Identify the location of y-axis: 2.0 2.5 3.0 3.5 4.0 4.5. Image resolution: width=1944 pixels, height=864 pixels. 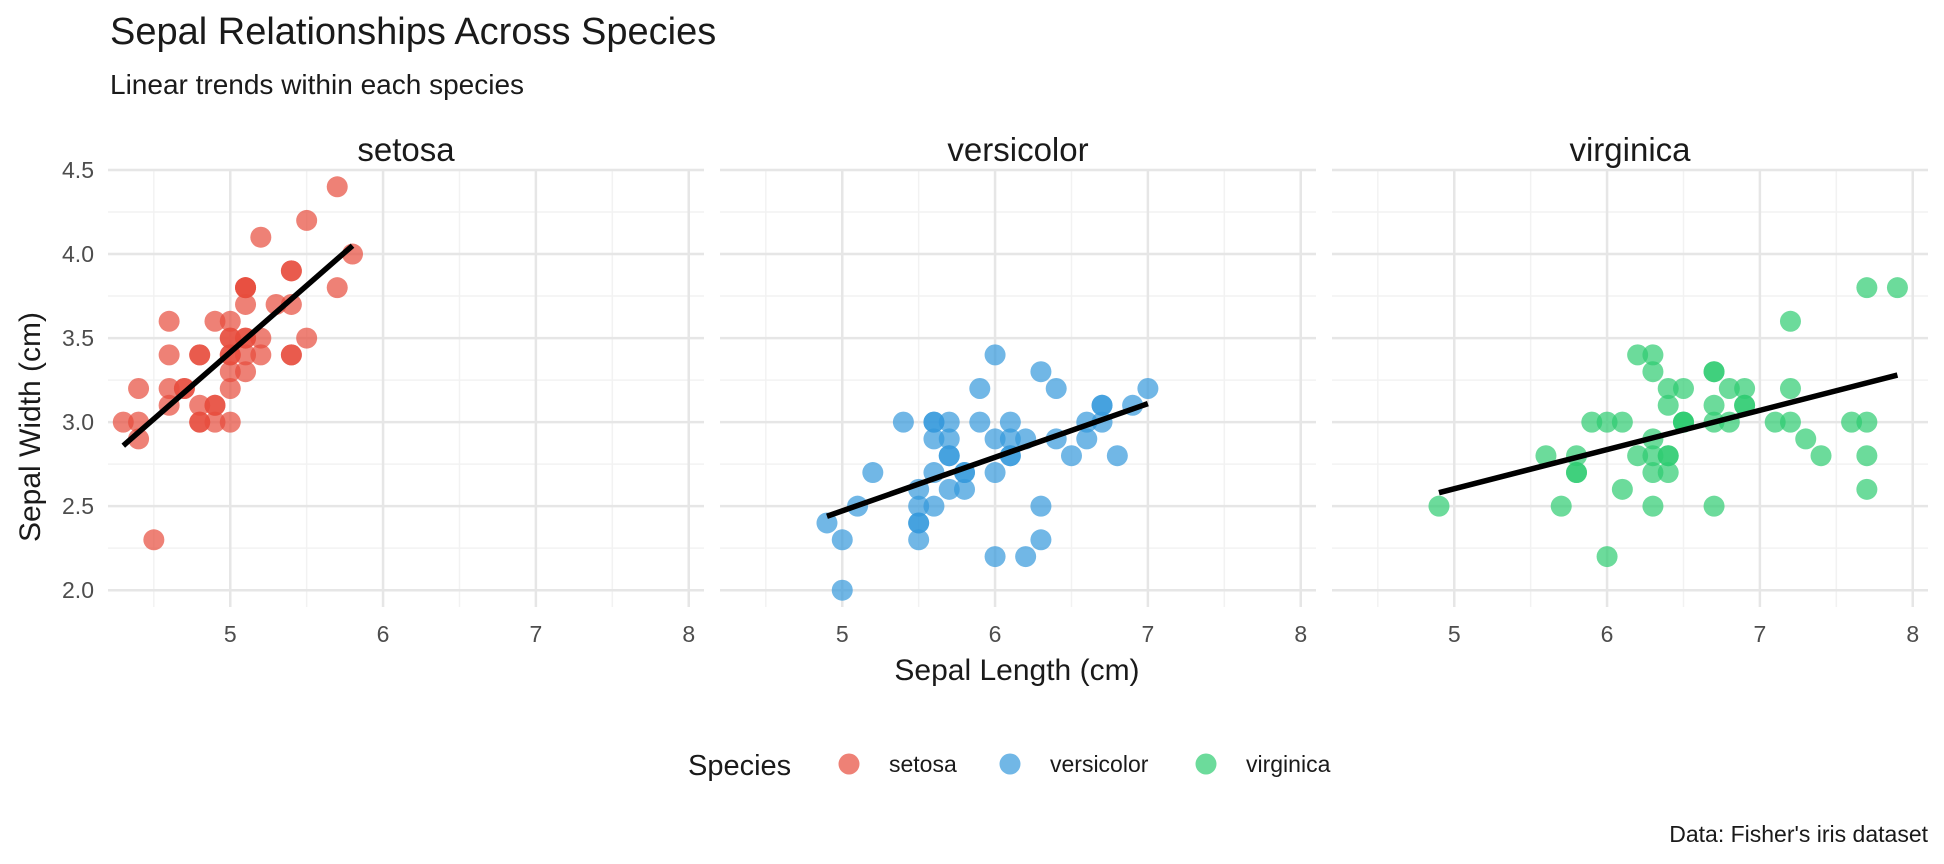
(78, 380).